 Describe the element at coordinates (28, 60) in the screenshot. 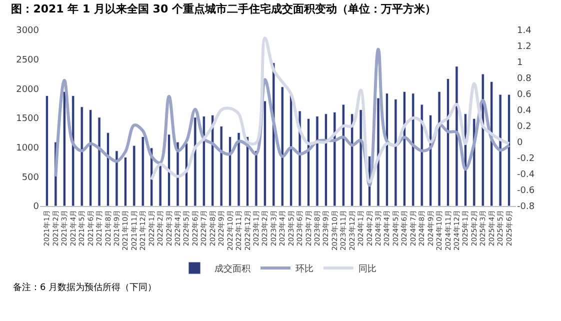

I see `y-tick-label: 2500` at that location.